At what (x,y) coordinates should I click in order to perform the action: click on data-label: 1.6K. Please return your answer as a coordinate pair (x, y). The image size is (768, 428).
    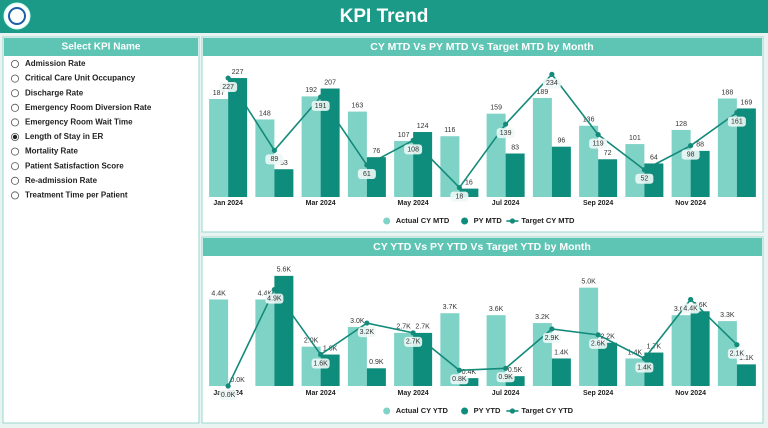
    Looking at the image, I should click on (320, 363).